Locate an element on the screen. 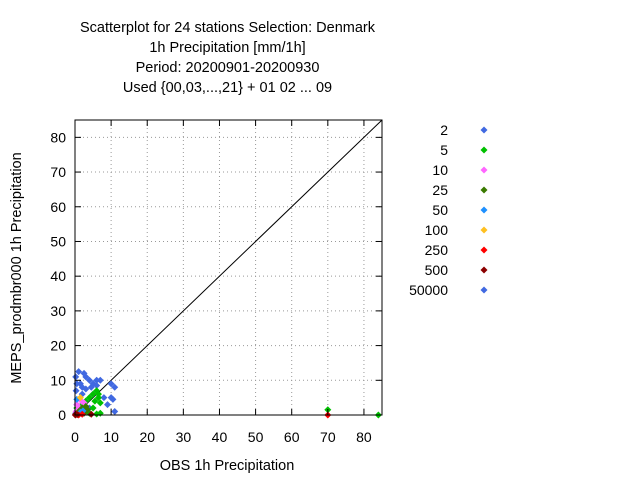  y-tick-label: 50 is located at coordinates (58, 241).